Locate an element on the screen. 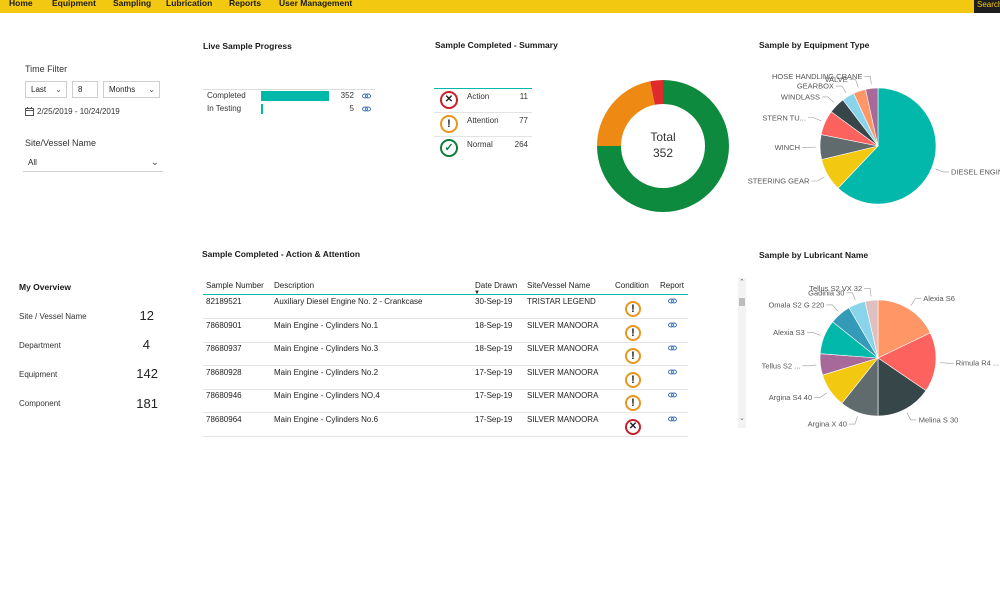  cell-sample-number: 78680901 is located at coordinates (224, 325).